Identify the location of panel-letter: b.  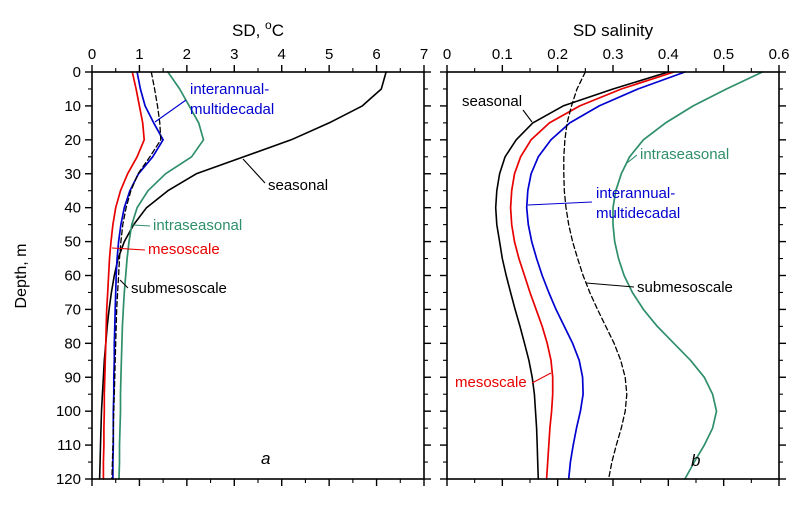
(695, 460).